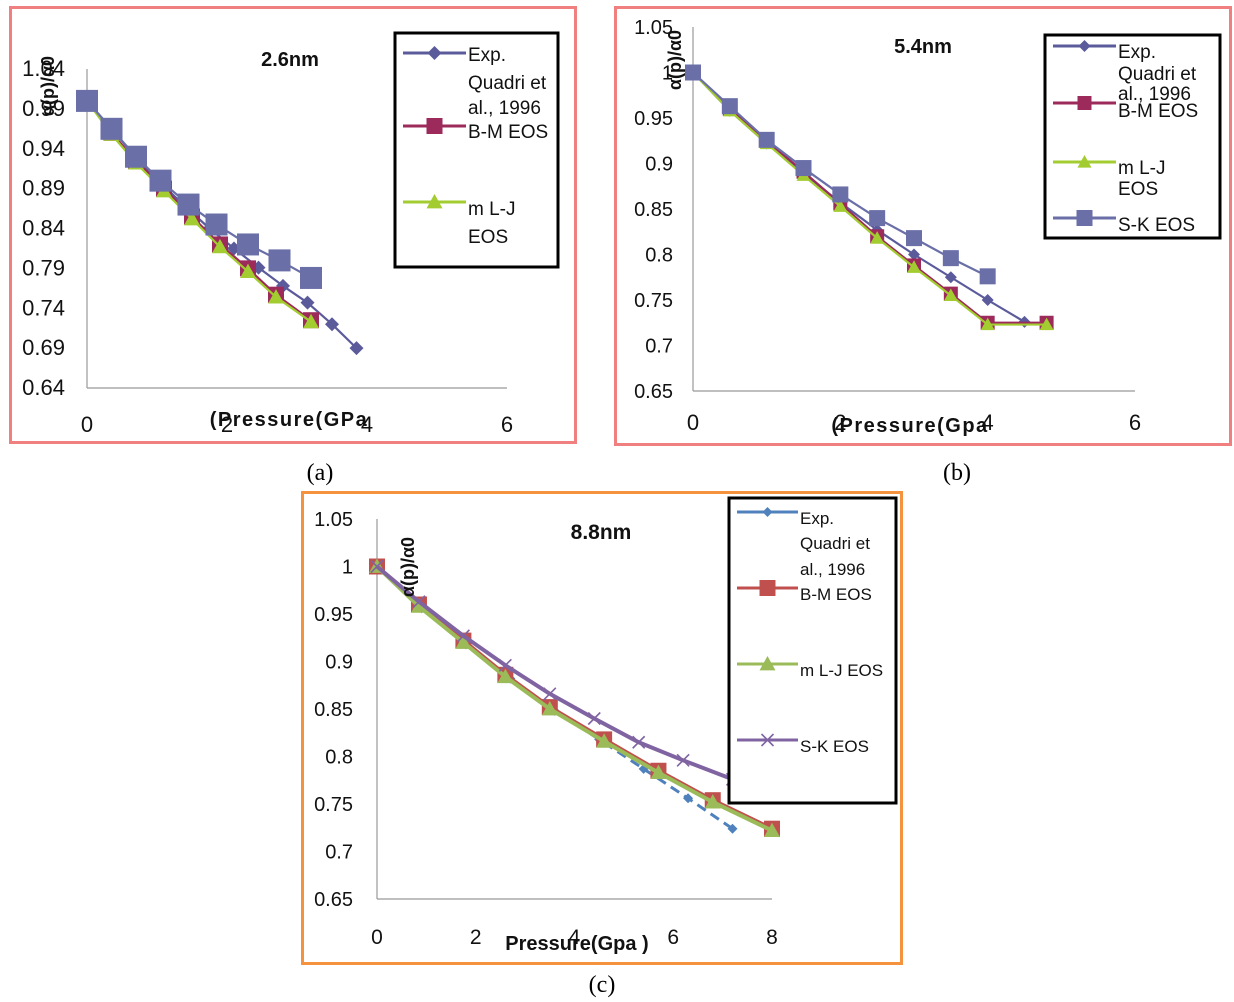 Image resolution: width=1234 pixels, height=1002 pixels. What do you see at coordinates (653, 301) in the screenshot?
I see `y-tick-label: 0.75` at bounding box center [653, 301].